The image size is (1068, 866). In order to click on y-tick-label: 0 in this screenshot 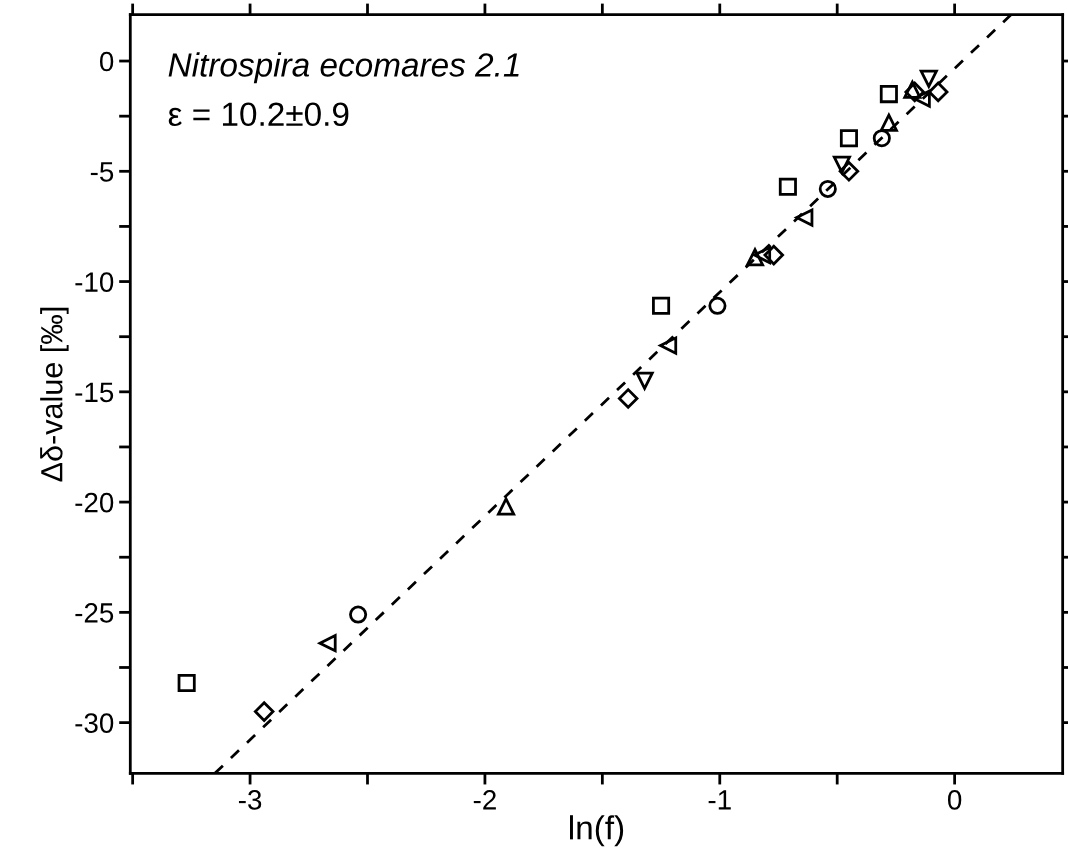, I will do `click(106, 61)`.